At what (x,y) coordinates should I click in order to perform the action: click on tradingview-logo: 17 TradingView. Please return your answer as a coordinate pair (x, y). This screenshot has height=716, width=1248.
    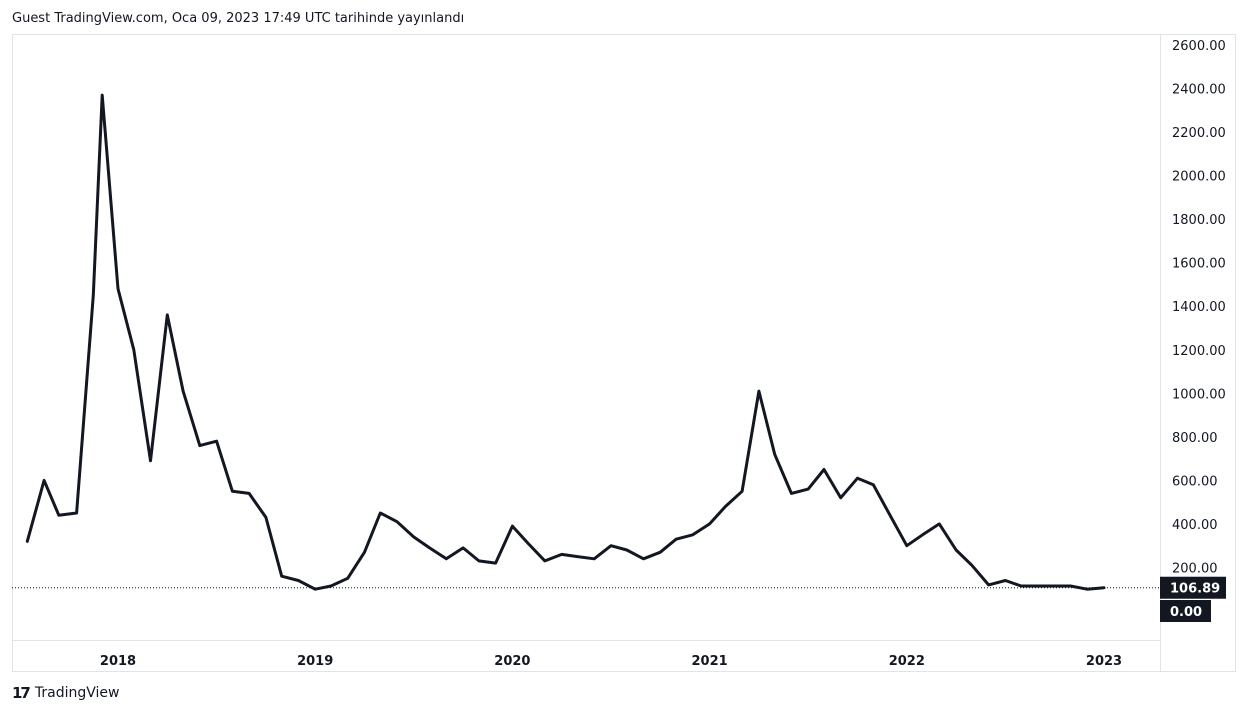
    Looking at the image, I should click on (65, 693).